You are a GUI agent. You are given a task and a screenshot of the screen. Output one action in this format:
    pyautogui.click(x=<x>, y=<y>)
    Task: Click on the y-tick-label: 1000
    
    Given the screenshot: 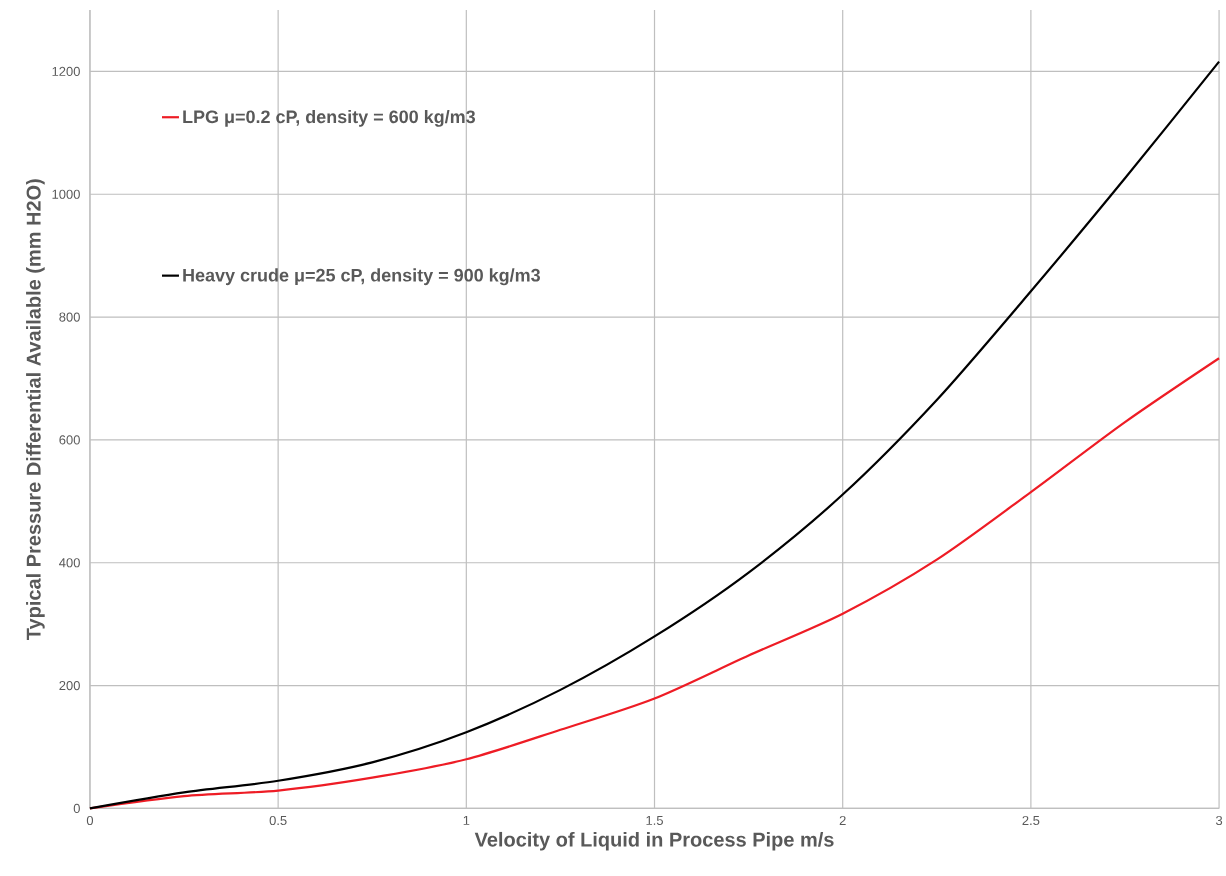 What is the action you would take?
    pyautogui.click(x=66, y=194)
    